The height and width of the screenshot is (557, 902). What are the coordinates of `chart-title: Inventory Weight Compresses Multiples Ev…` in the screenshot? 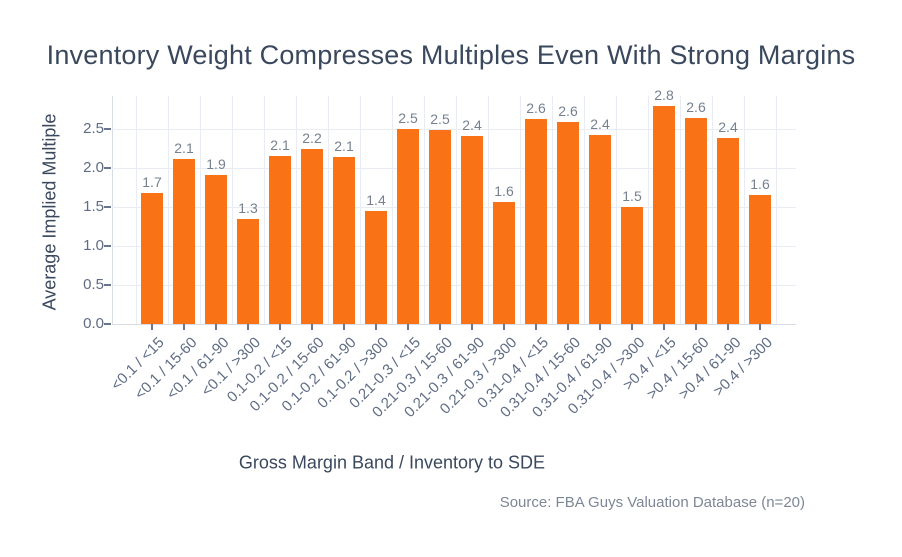 It's located at (451, 55).